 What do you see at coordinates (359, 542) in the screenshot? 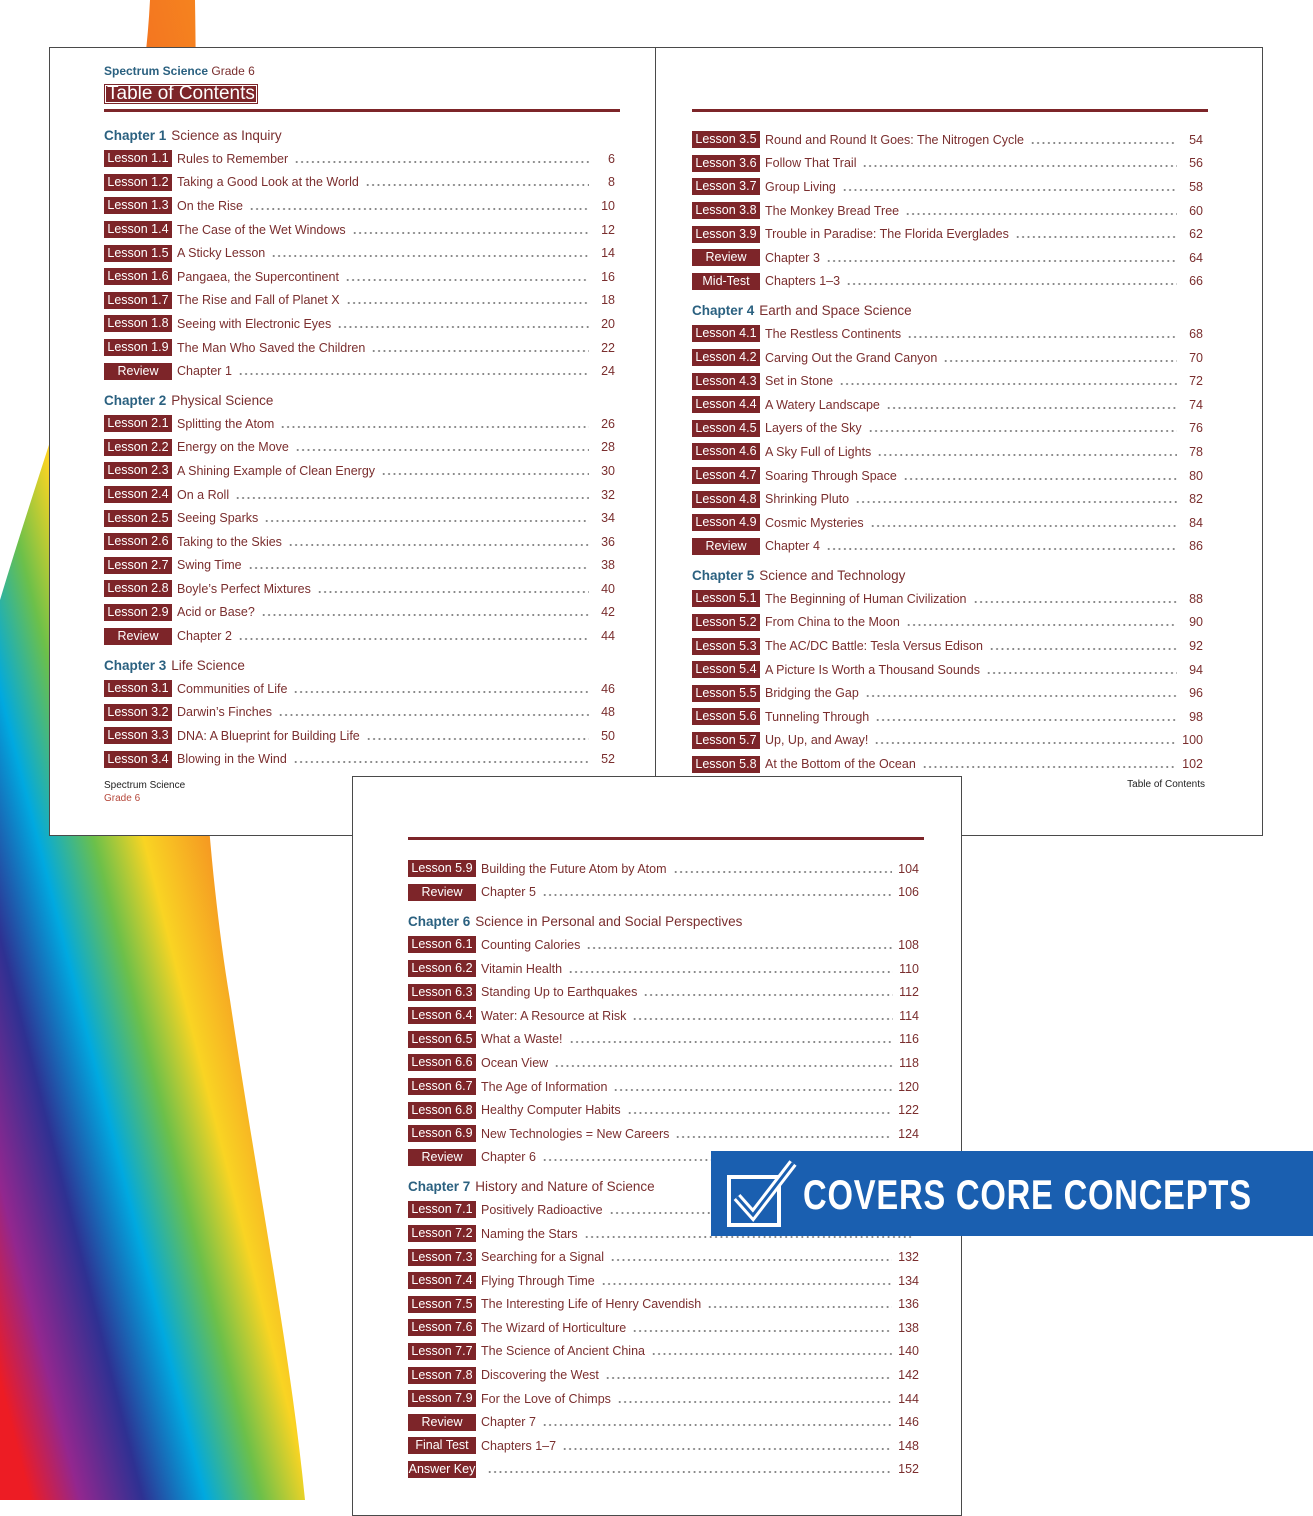
I see `toc-entry: Lesson 2.6 Taking to the Skies 36` at bounding box center [359, 542].